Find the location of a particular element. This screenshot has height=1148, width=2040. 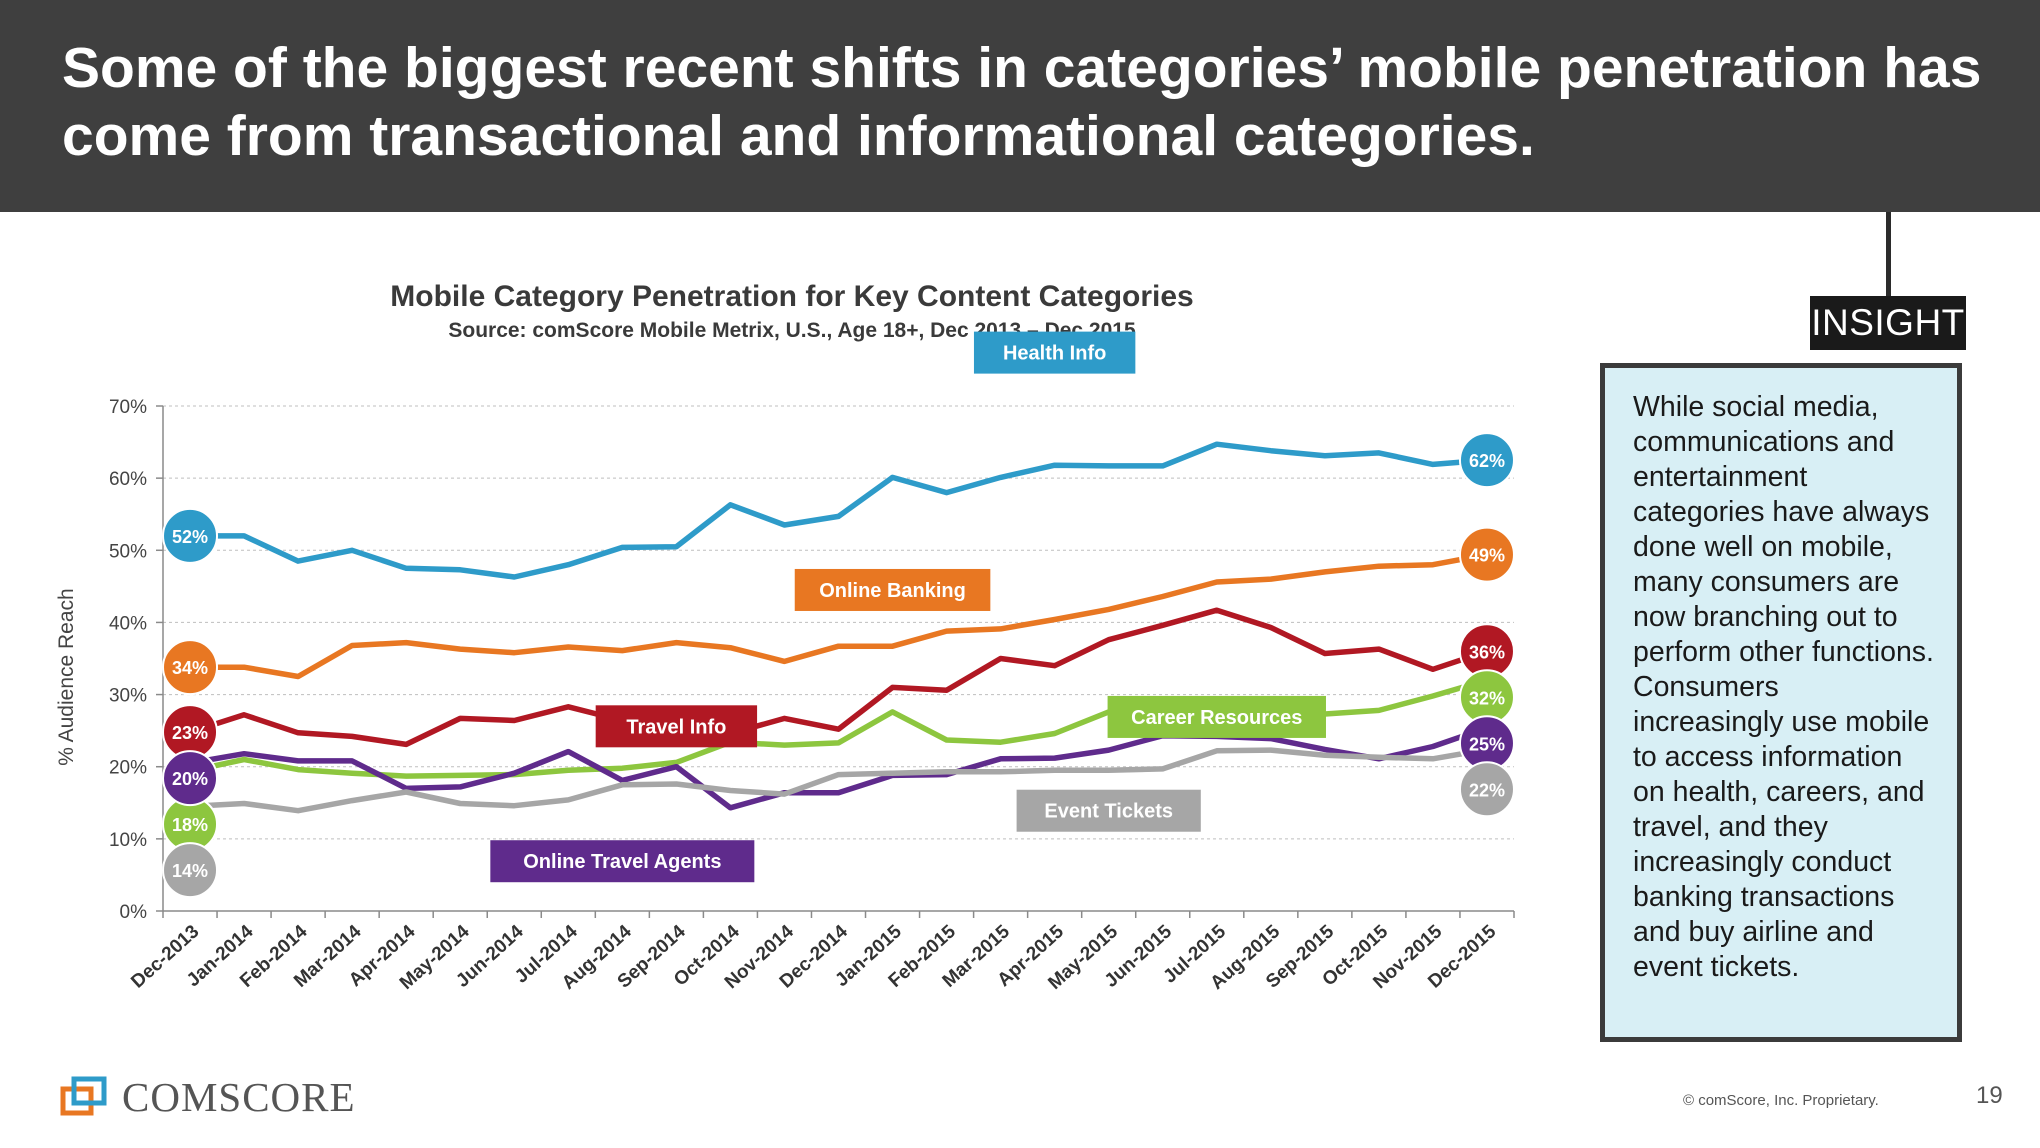

end-value-label: 32% is located at coordinates (1487, 698).